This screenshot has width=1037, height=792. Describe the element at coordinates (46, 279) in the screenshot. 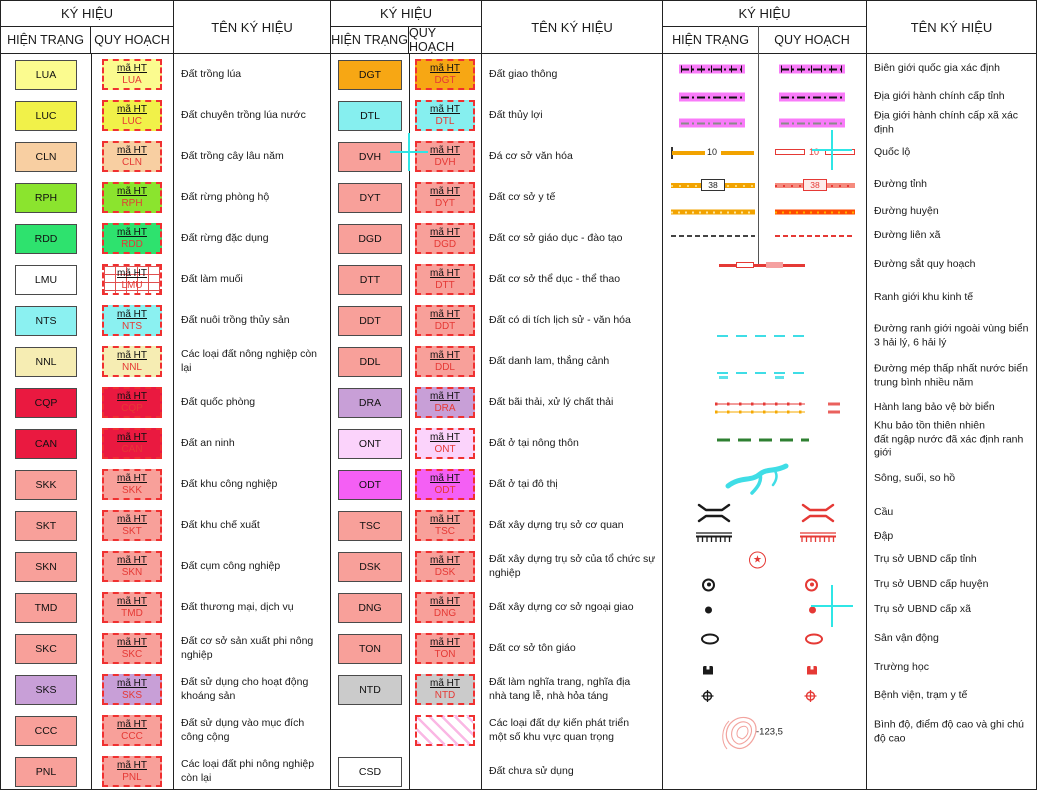

I see `current-status-swatch: LMU` at that location.